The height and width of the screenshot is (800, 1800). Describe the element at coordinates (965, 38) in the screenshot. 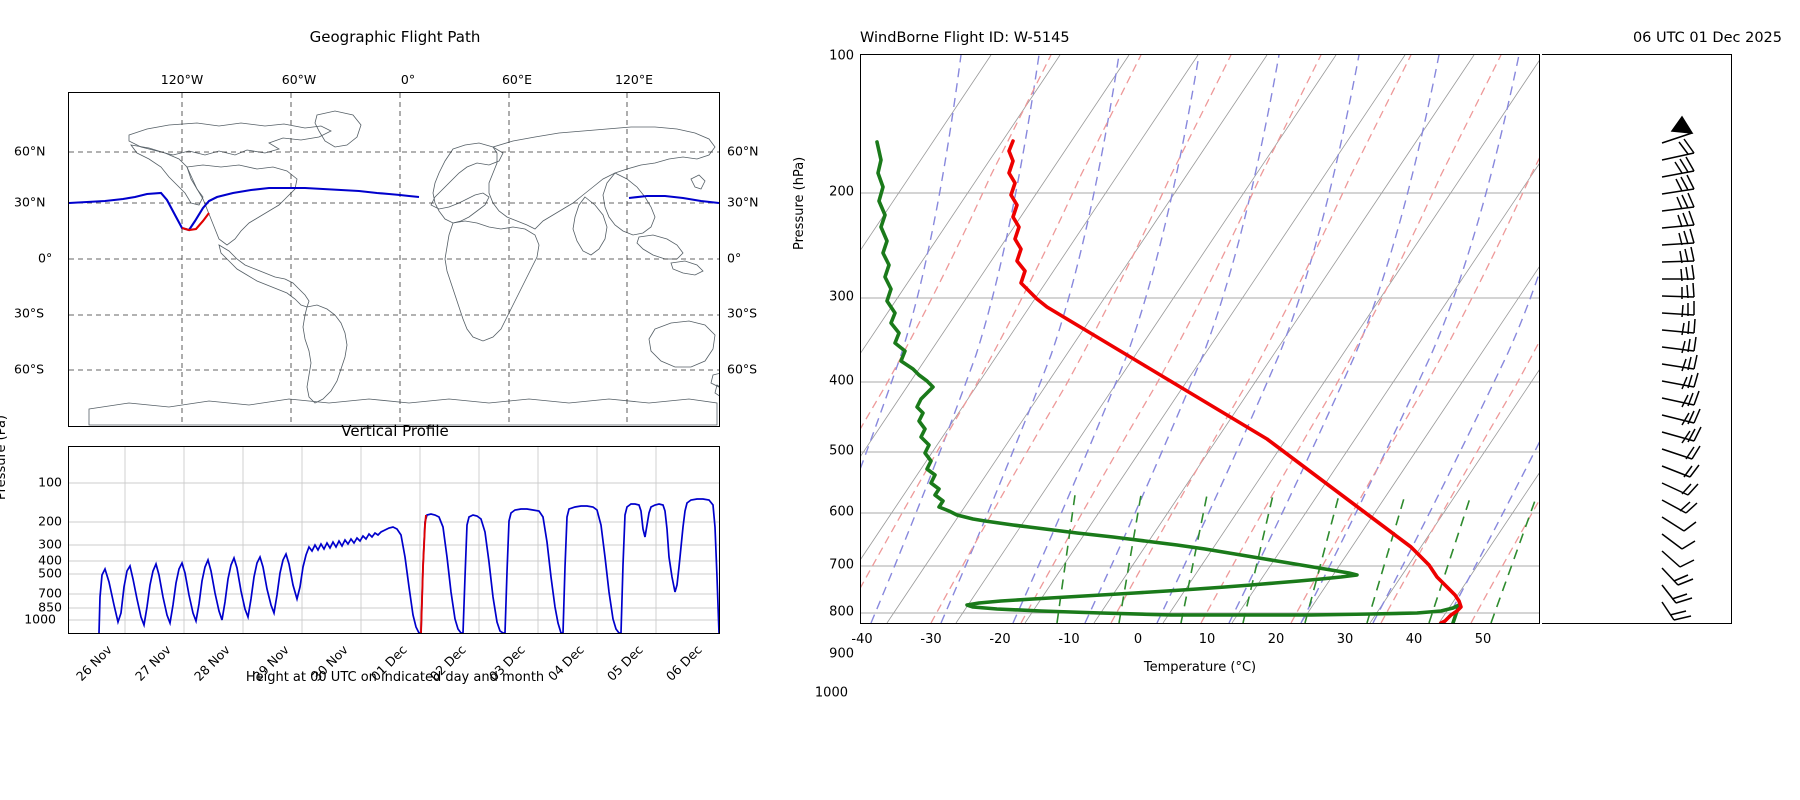

I see `skewt-flight-id: WindBorne Flight ID: W-5145` at that location.